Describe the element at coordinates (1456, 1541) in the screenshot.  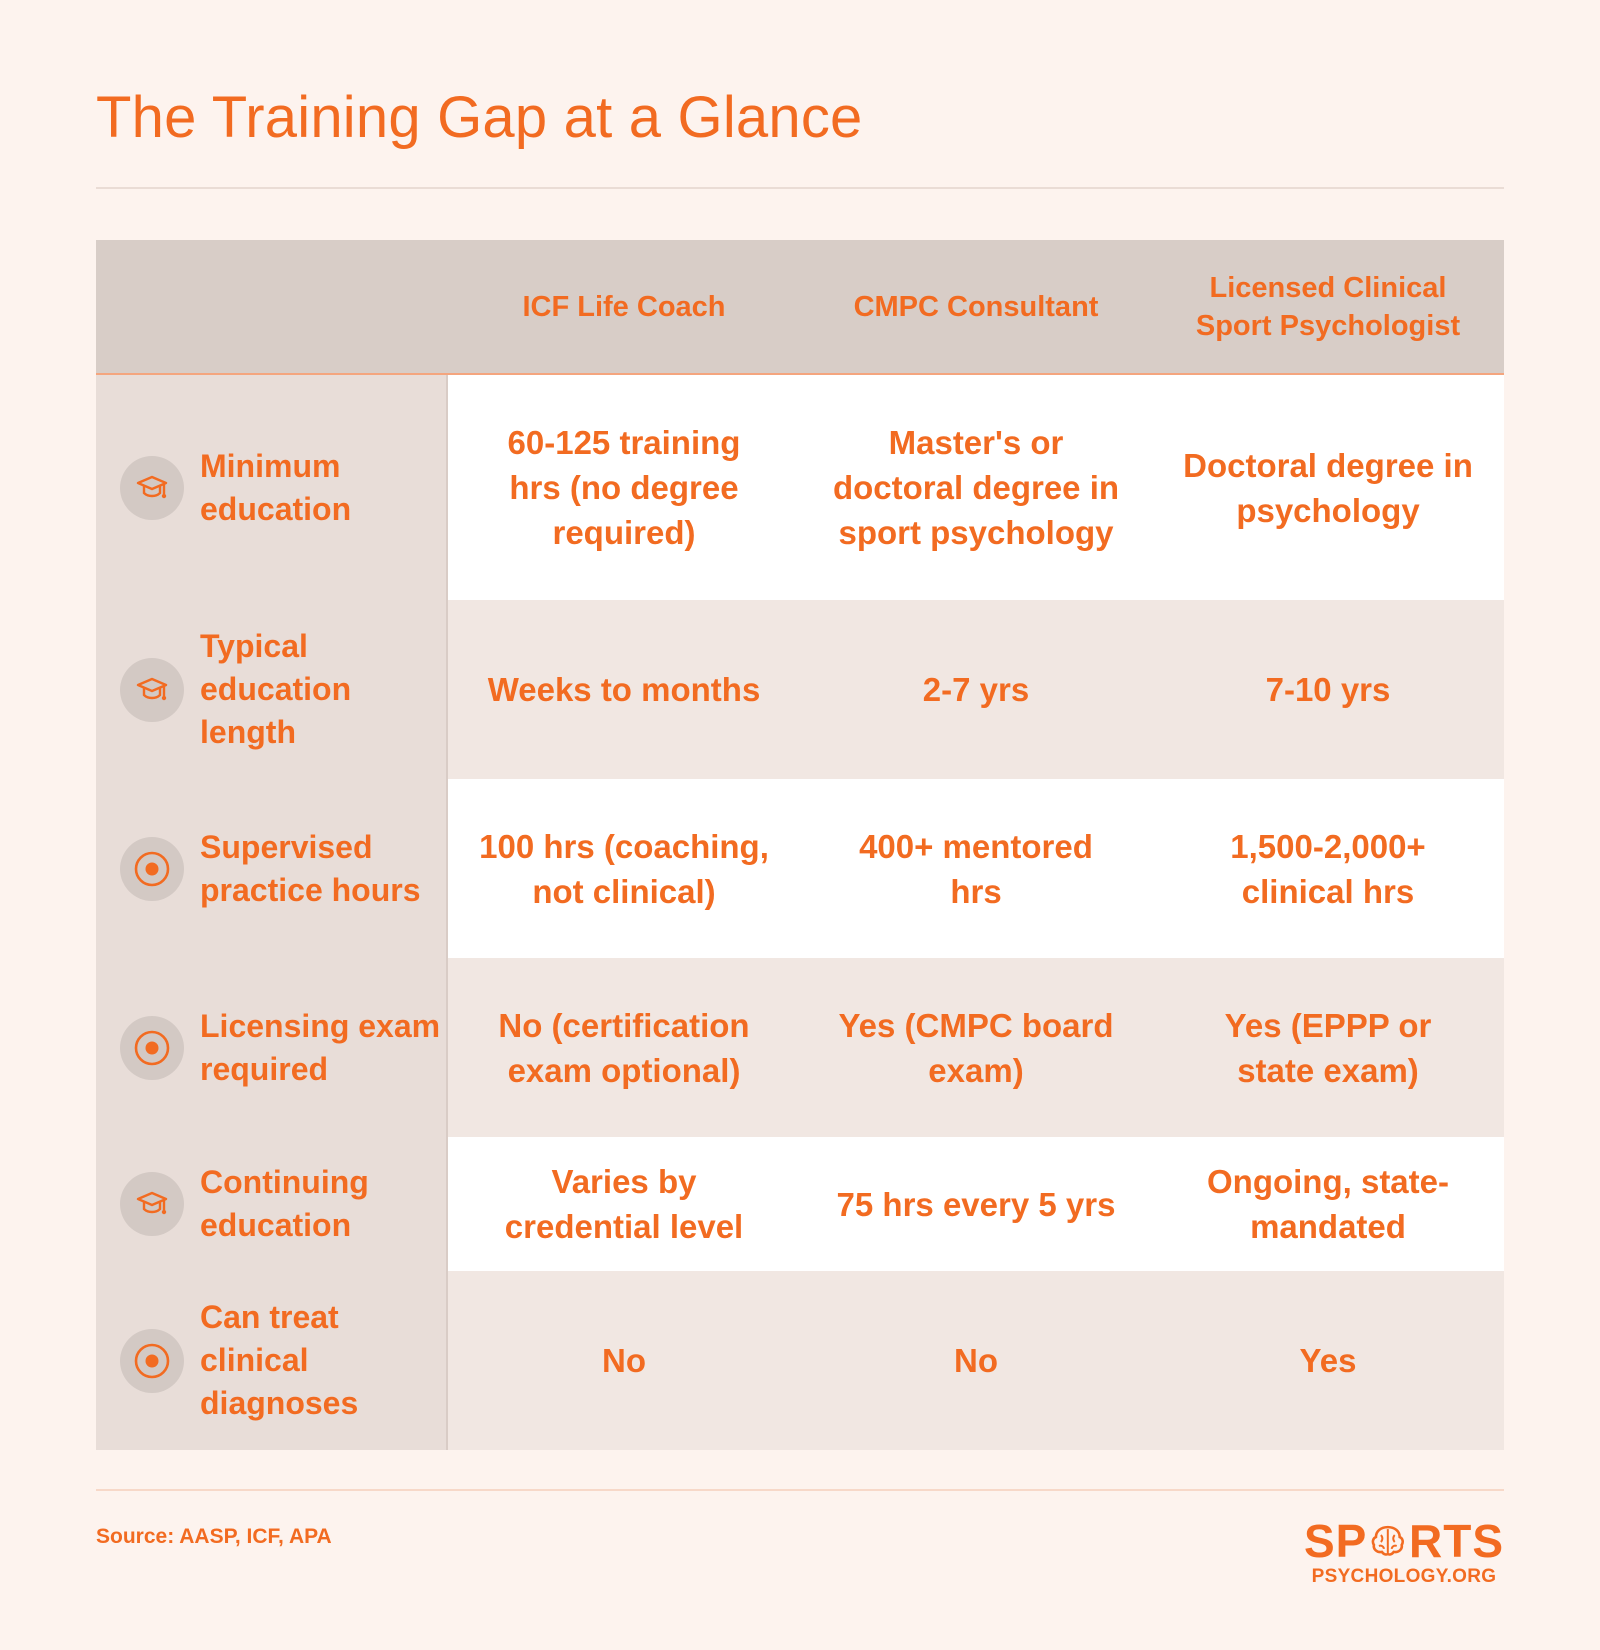
I see `logo-text-right: RTS` at that location.